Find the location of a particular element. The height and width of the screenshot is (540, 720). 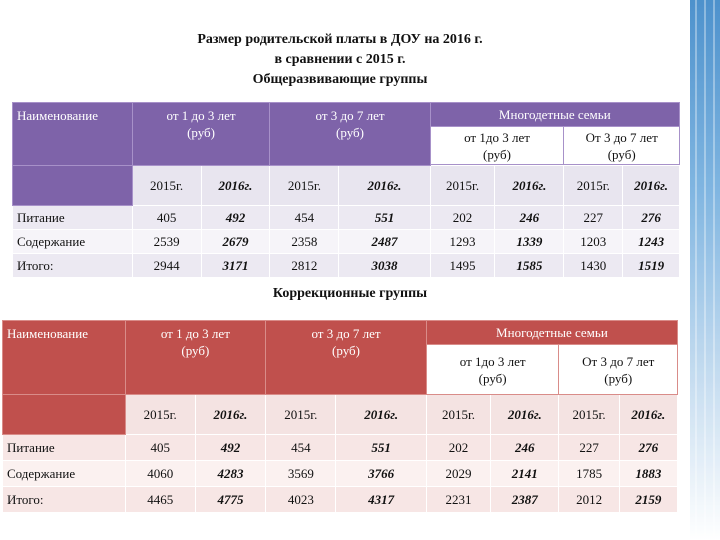

value-cell: 4465 is located at coordinates (160, 499).